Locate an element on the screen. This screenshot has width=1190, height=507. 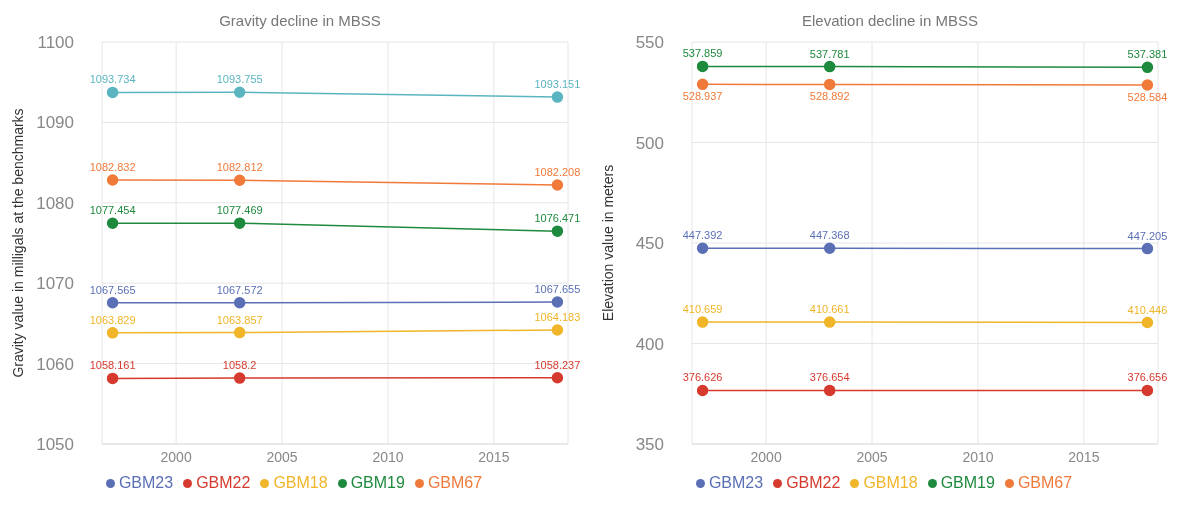
data-label: 1077.469 is located at coordinates (239, 210).